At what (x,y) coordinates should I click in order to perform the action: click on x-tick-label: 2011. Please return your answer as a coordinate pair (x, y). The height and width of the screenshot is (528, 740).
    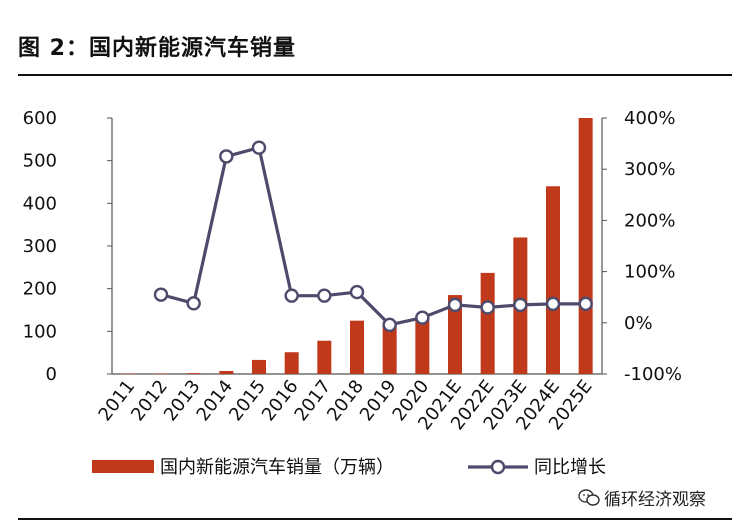
    Looking at the image, I should click on (117, 400).